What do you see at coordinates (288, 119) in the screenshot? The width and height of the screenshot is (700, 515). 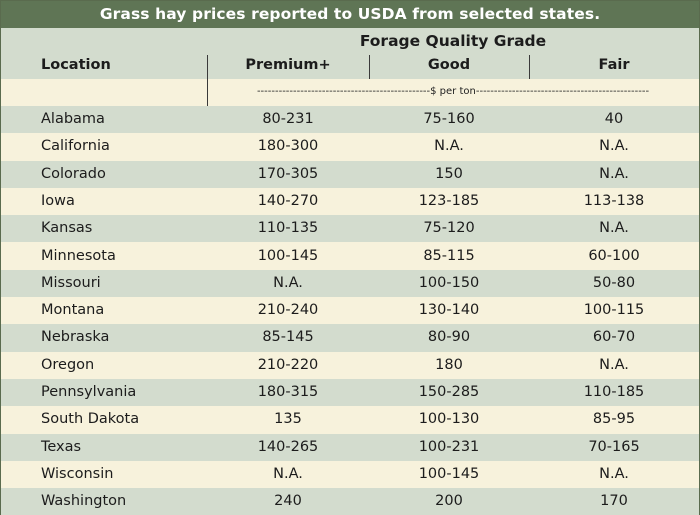 I see `premium-price-cell: 80-231` at bounding box center [288, 119].